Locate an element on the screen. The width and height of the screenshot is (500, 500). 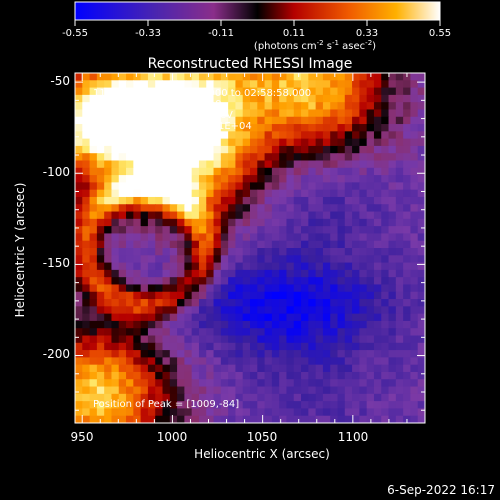
annotation-time-range: 11-Sep-2017 02:52:58.000 to 02:58:58.000 is located at coordinates (202, 93).